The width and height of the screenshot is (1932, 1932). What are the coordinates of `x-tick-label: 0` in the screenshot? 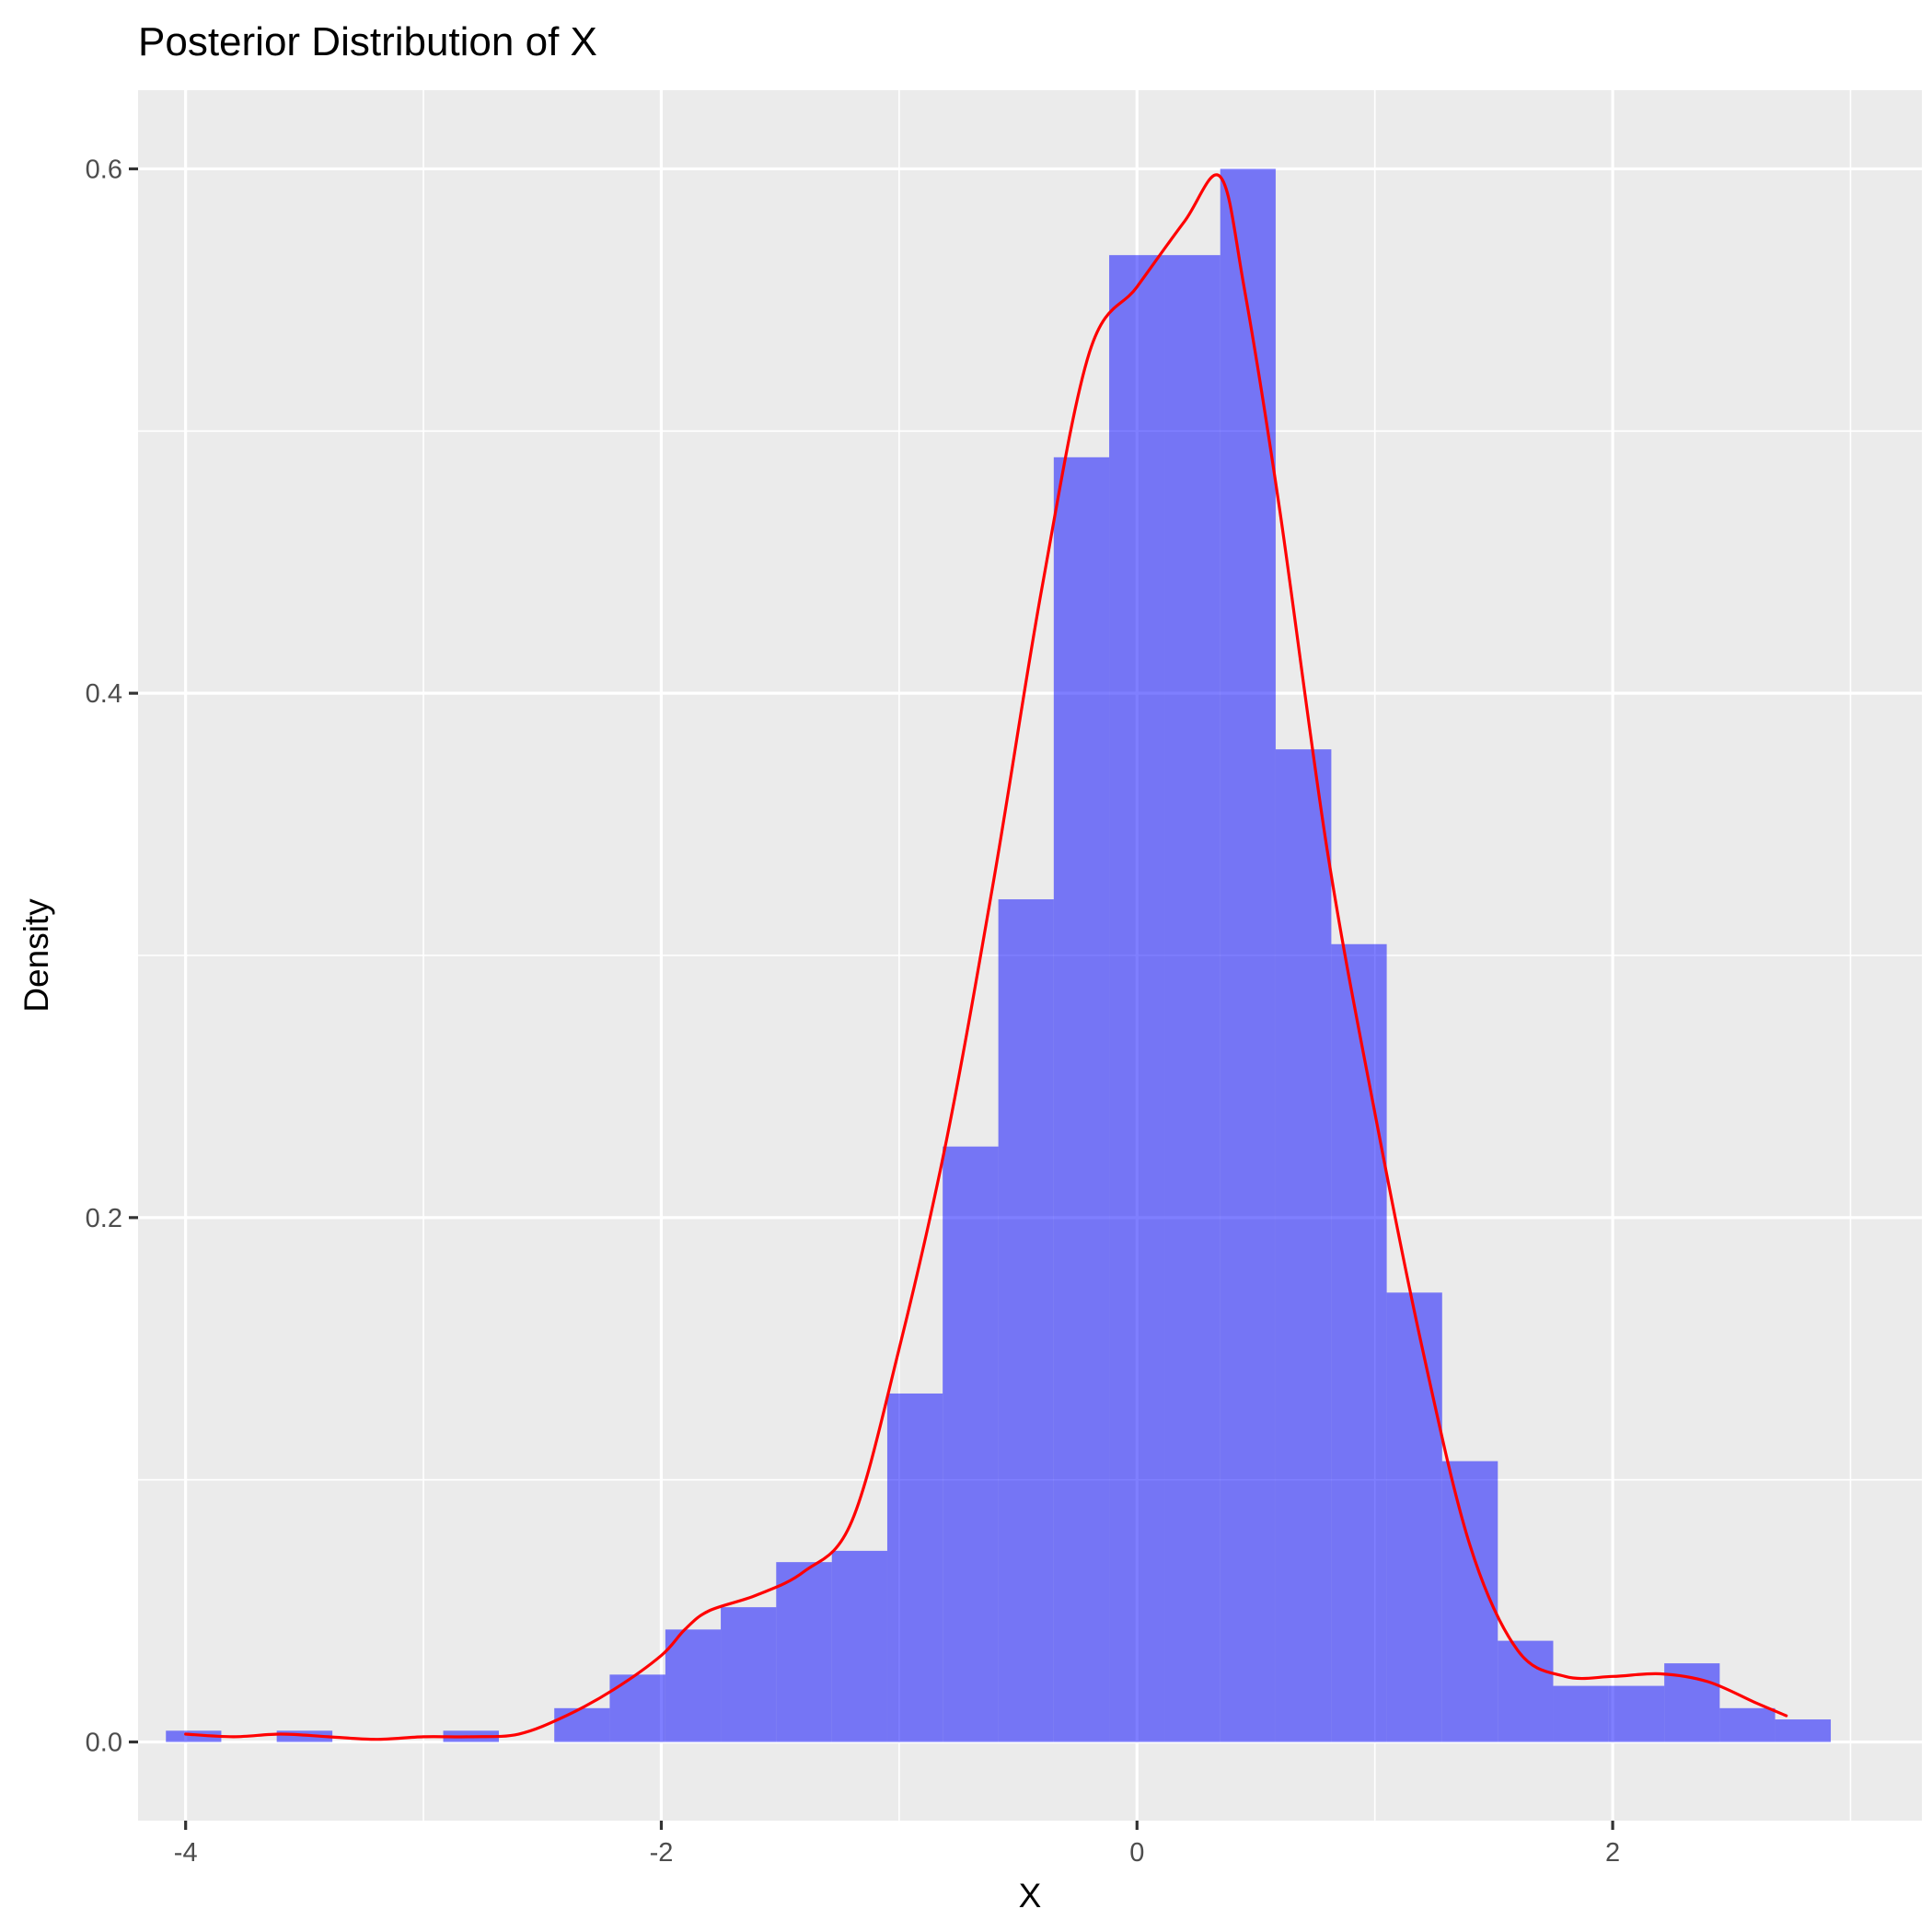 It's located at (1137, 1853).